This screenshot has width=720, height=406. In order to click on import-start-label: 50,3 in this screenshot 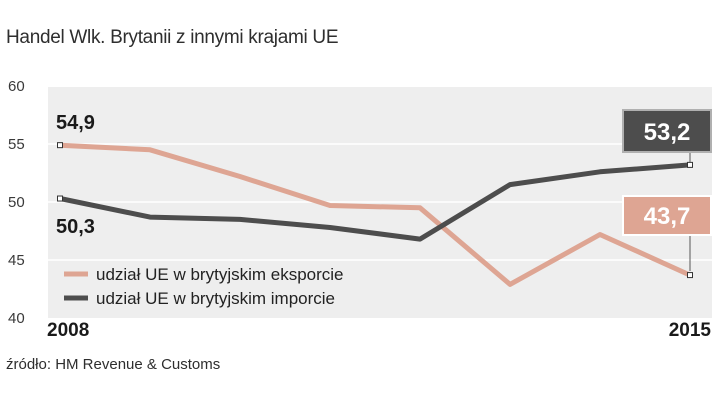, I will do `click(75, 227)`.